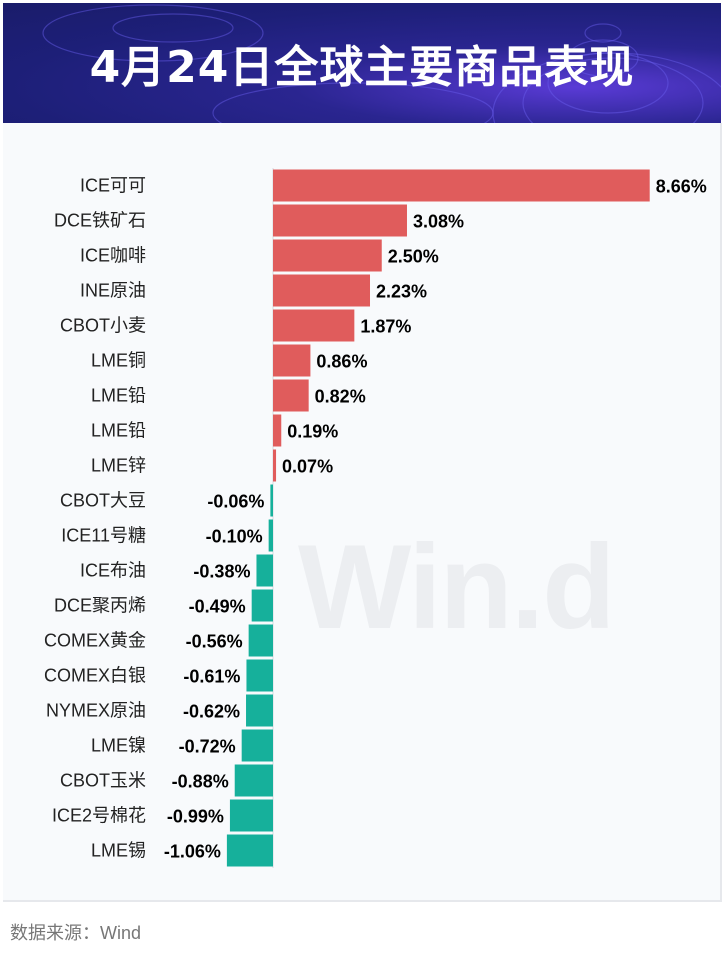 This screenshot has height=954, width=725. Describe the element at coordinates (362, 67) in the screenshot. I see `chart-title: 4月24日全球主要商品表现` at that location.